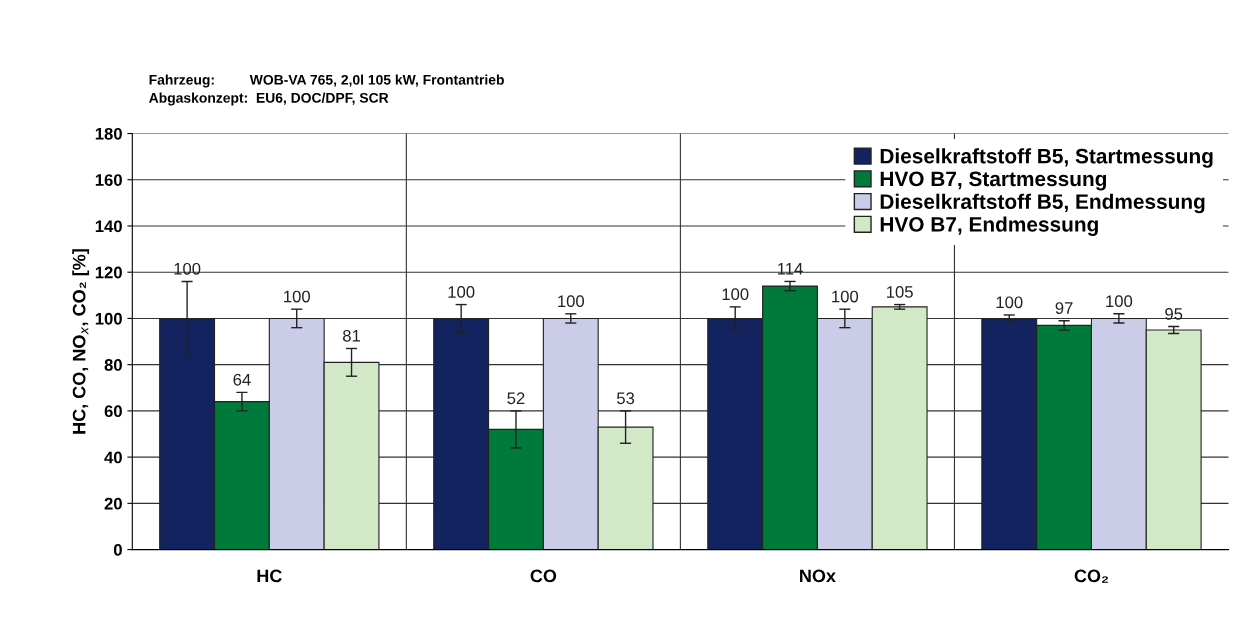  Describe the element at coordinates (1174, 313) in the screenshot. I see `data-label: 95` at that location.